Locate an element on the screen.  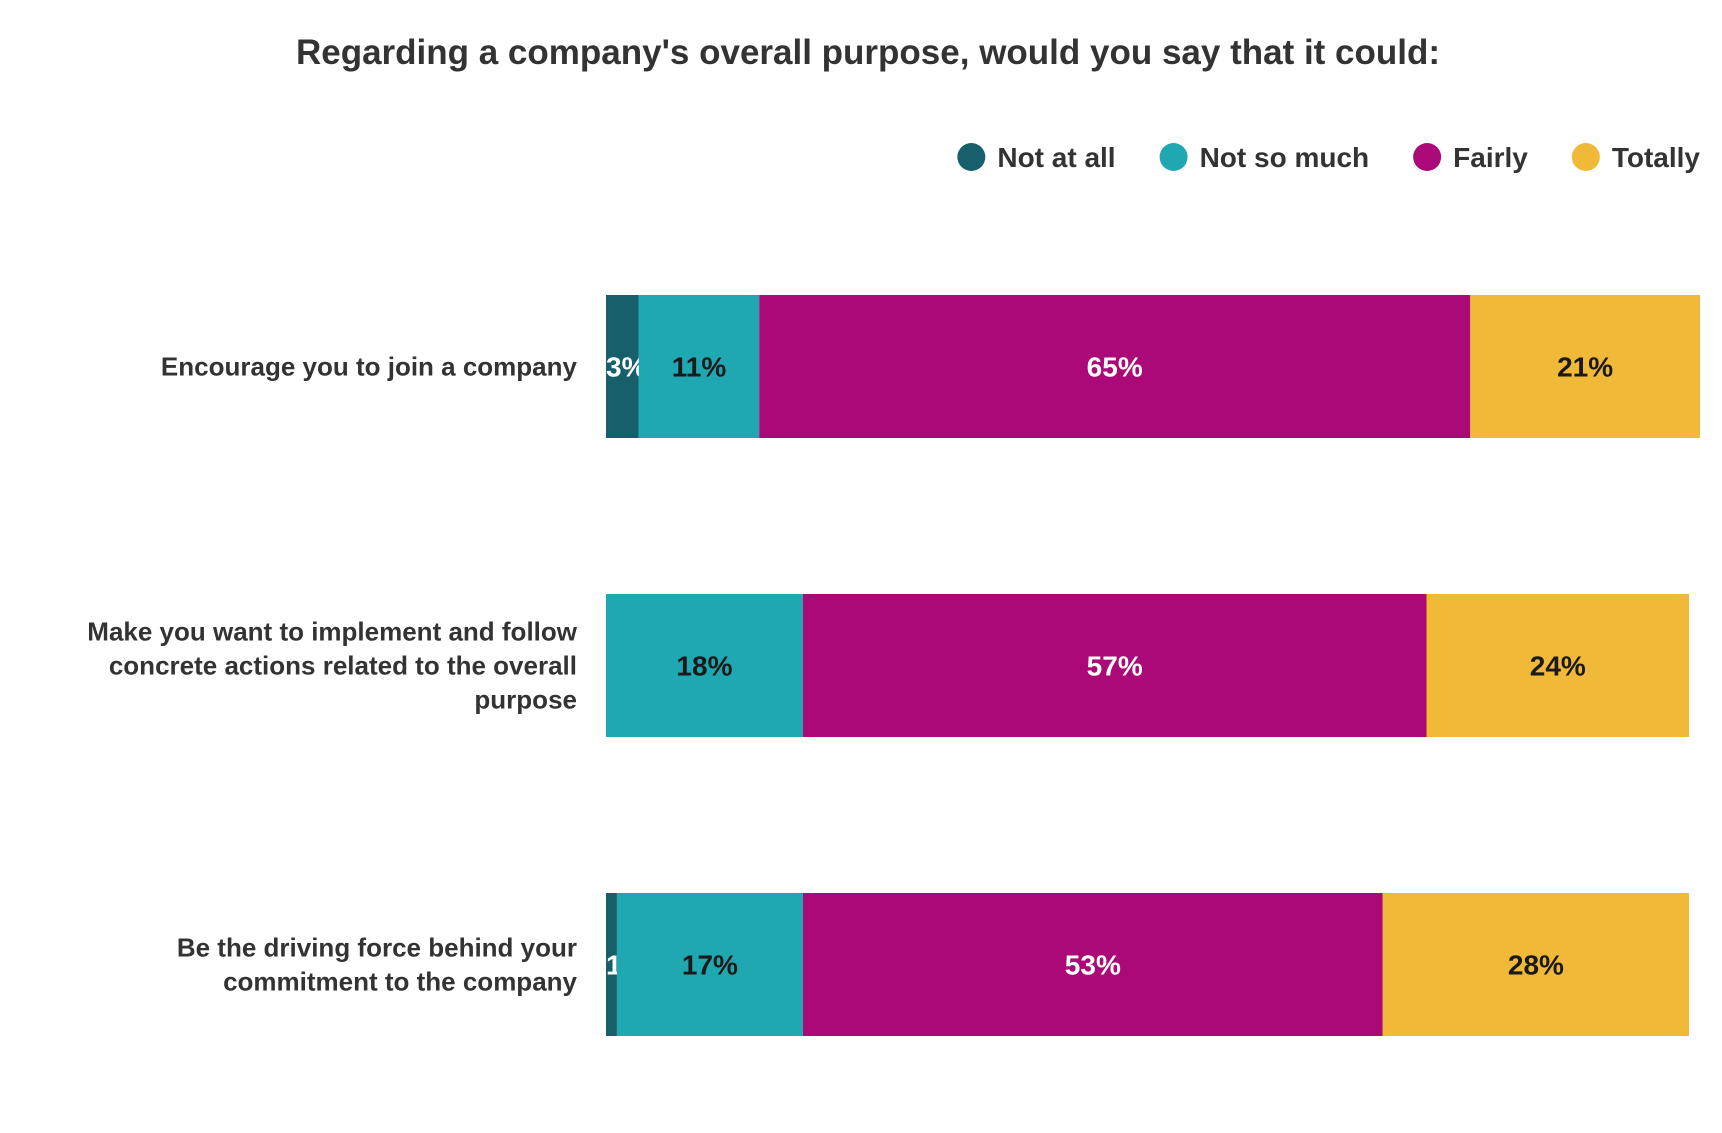
legend: Not at all Not so much Fairly Totally is located at coordinates (1328, 157).